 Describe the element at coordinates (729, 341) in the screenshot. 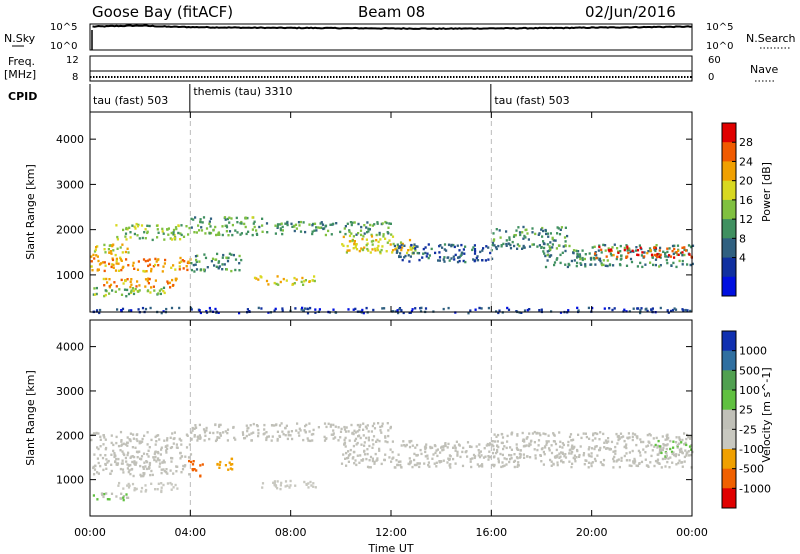

I see `colorbar-swatch` at that location.